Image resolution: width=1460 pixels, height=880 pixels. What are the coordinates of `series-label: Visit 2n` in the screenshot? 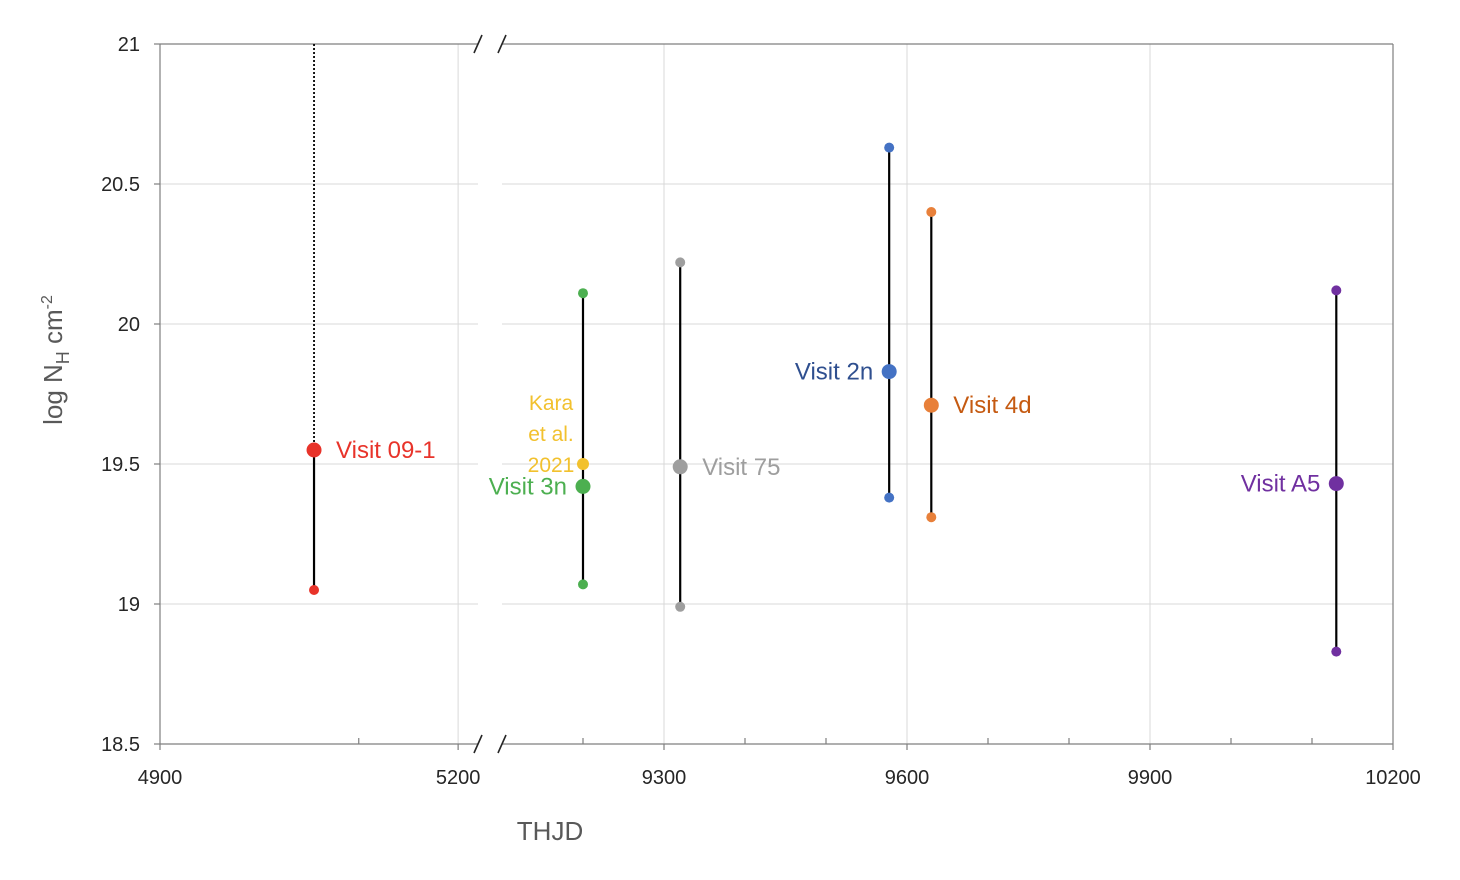 It's located at (834, 372).